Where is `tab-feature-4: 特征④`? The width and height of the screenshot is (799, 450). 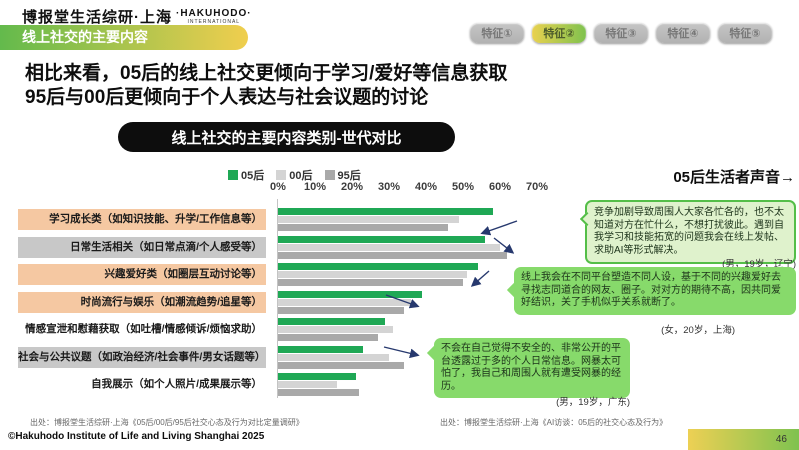 tab-feature-4: 特征④ is located at coordinates (683, 33).